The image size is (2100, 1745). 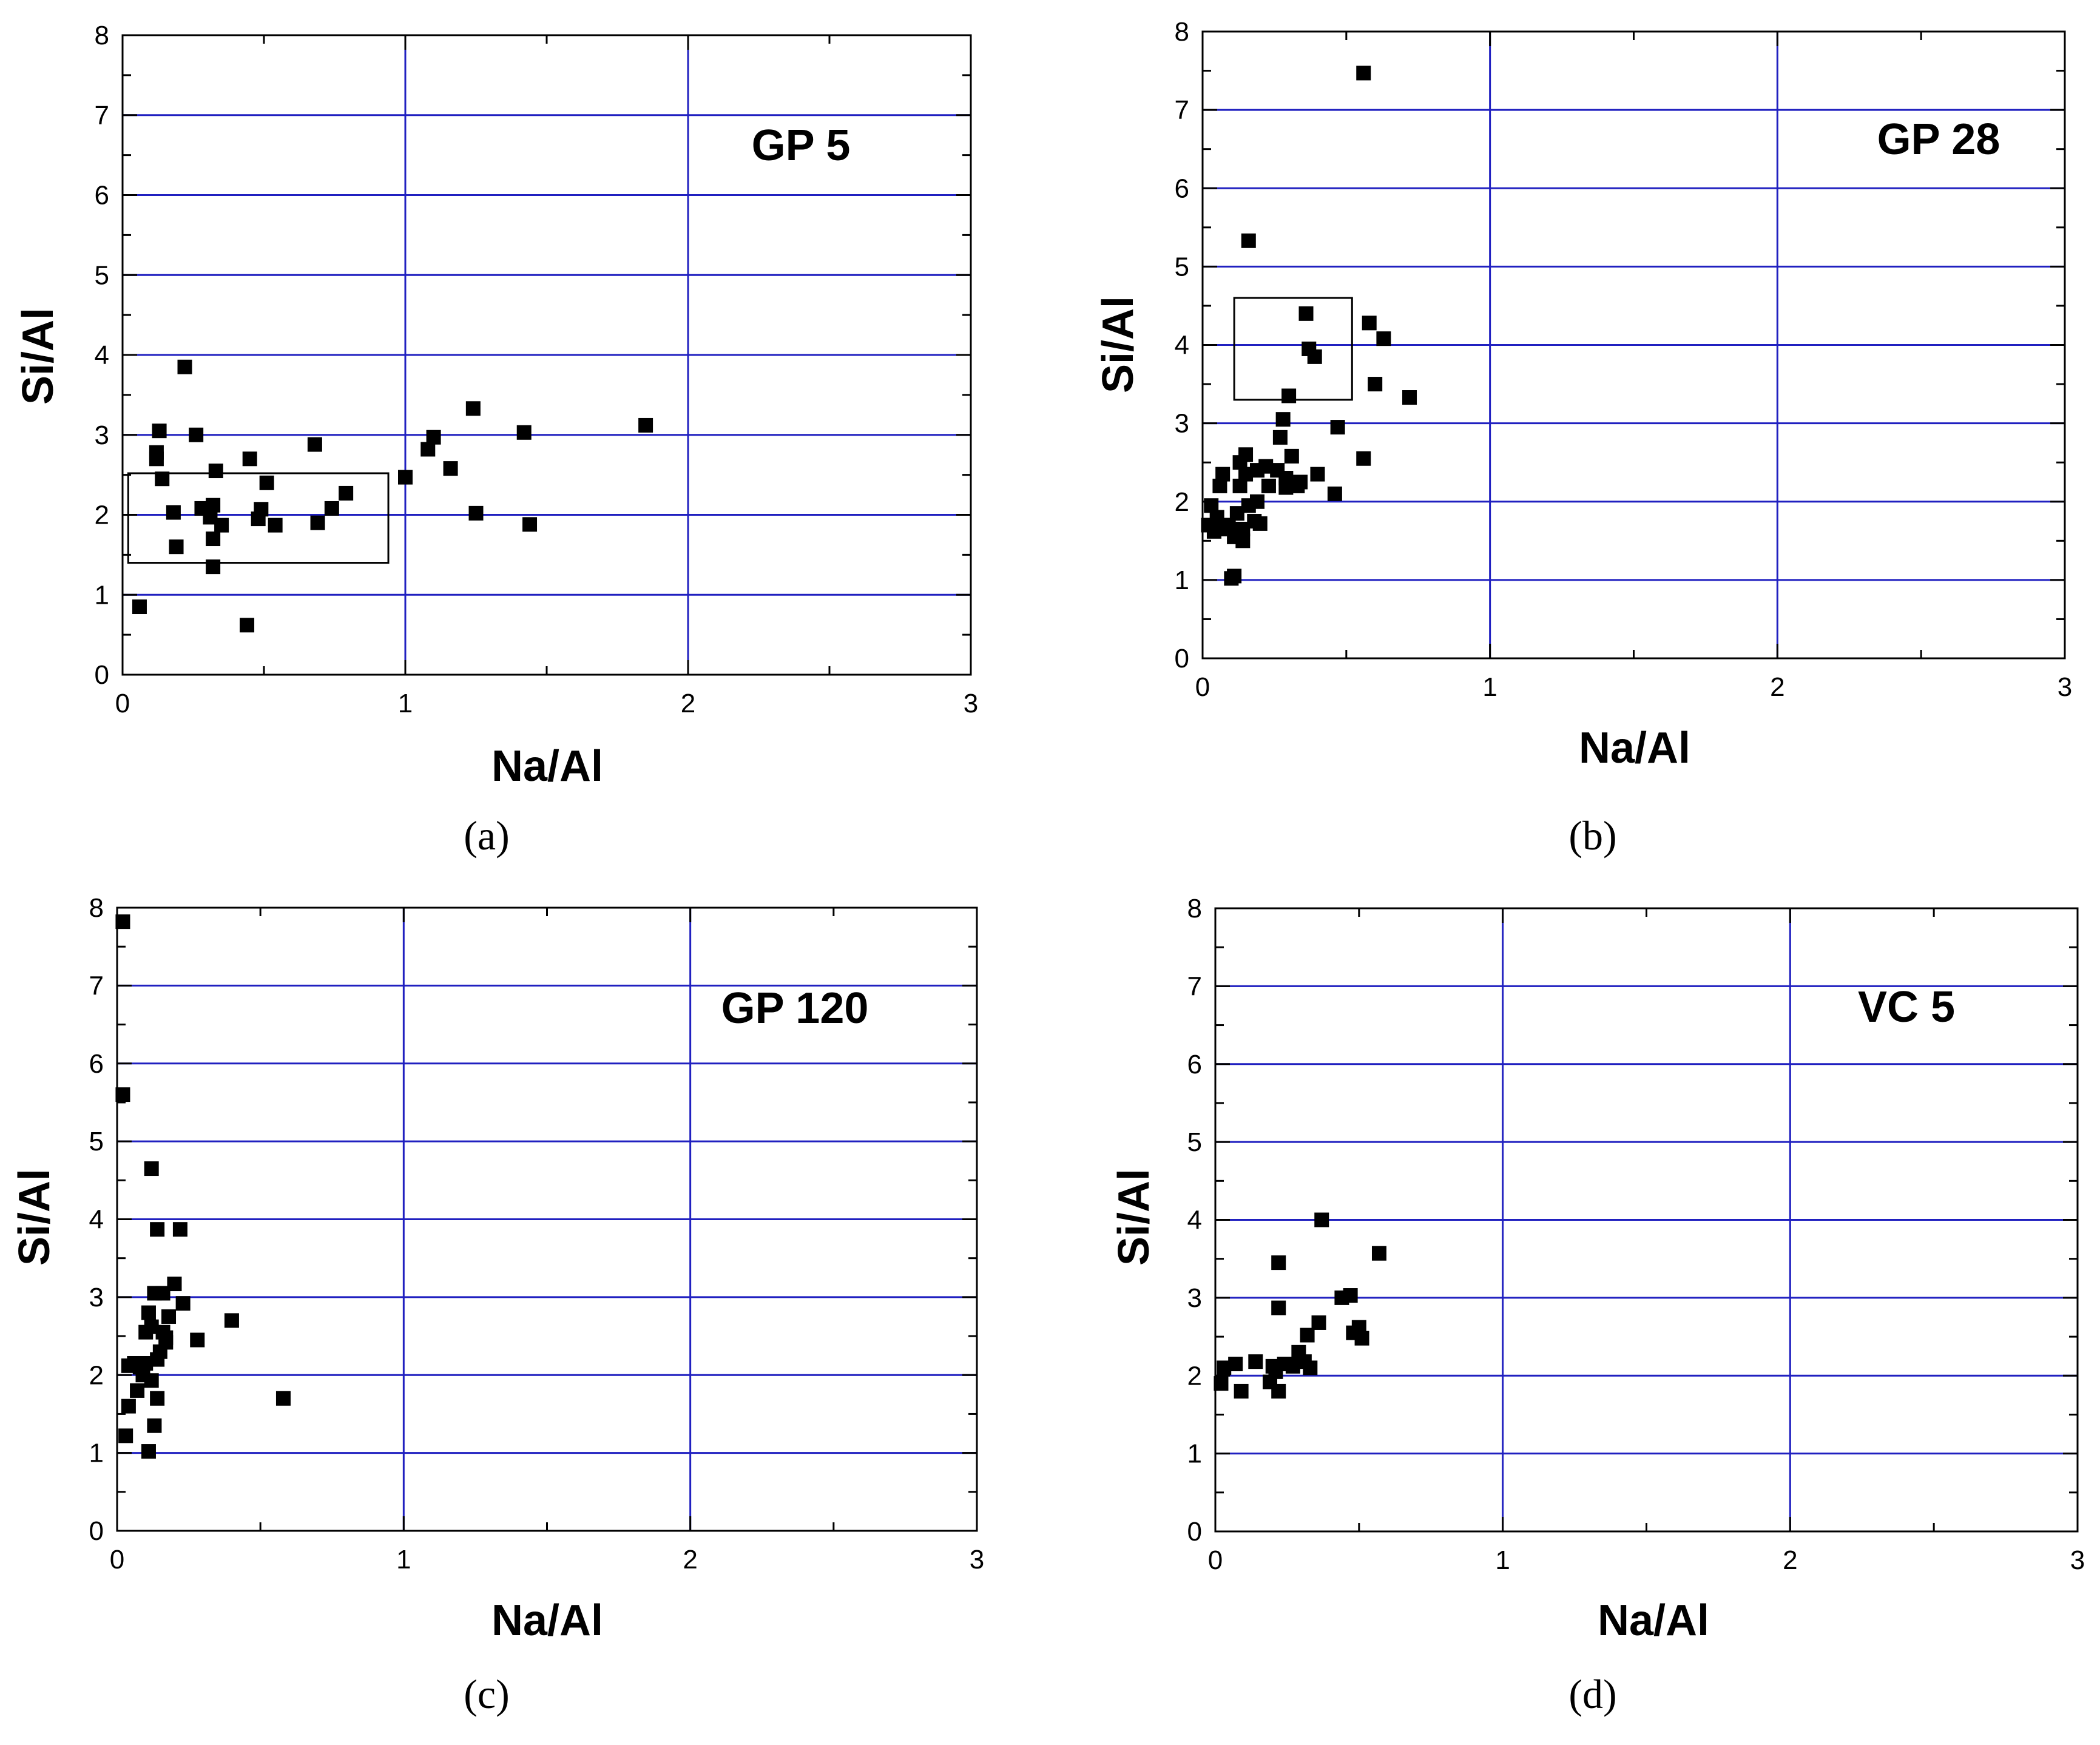 What do you see at coordinates (1182, 188) in the screenshot?
I see `y-tick-label: 6` at bounding box center [1182, 188].